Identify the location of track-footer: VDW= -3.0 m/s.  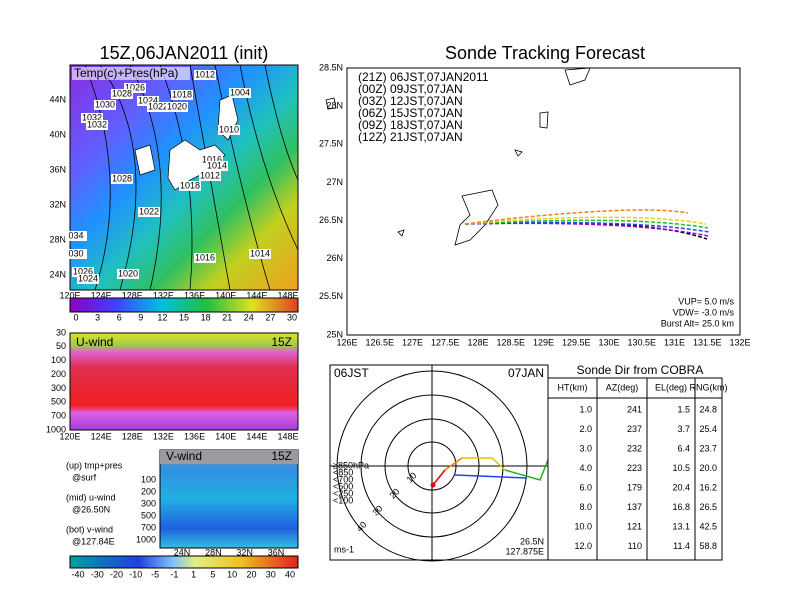
(704, 312).